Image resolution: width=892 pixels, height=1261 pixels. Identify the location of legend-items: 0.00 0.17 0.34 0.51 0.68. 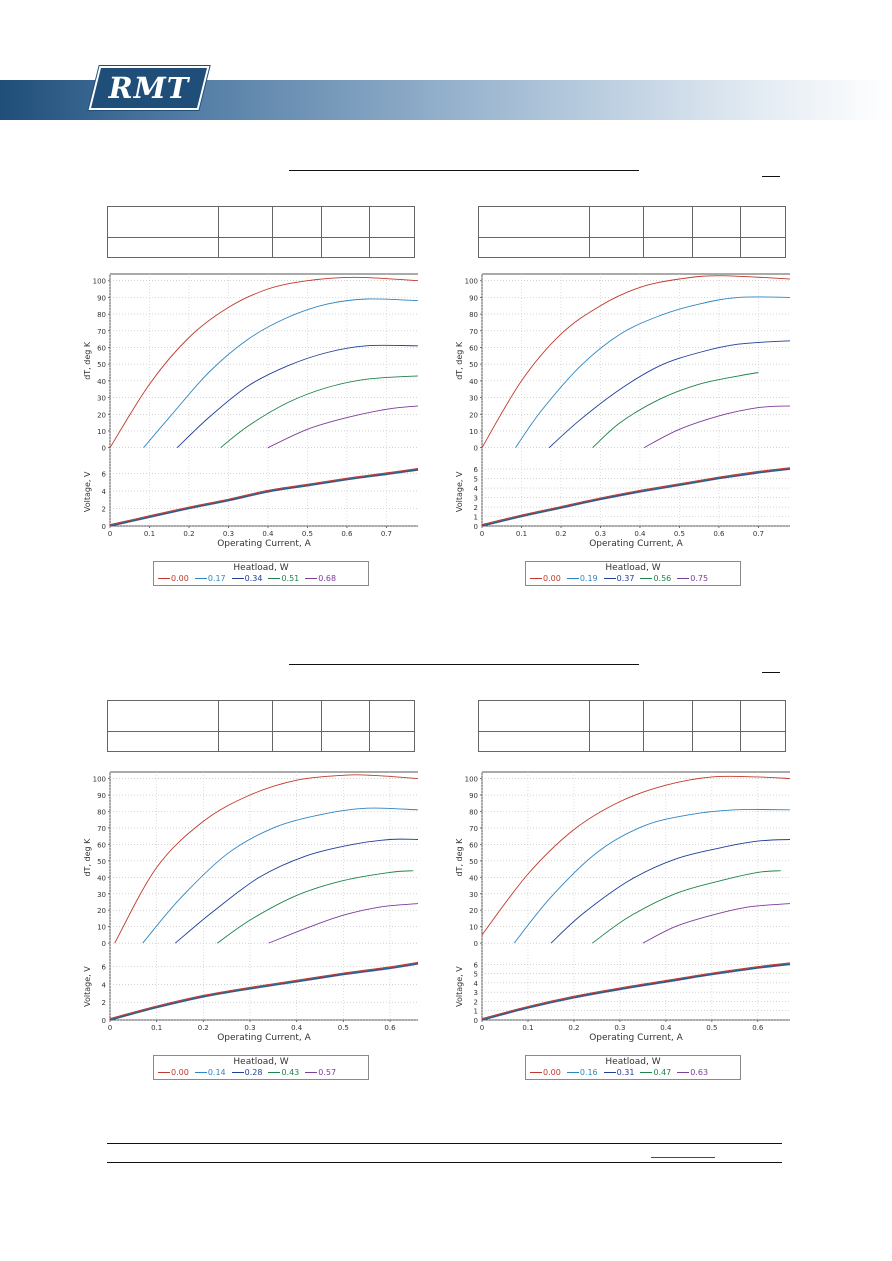
(262, 578).